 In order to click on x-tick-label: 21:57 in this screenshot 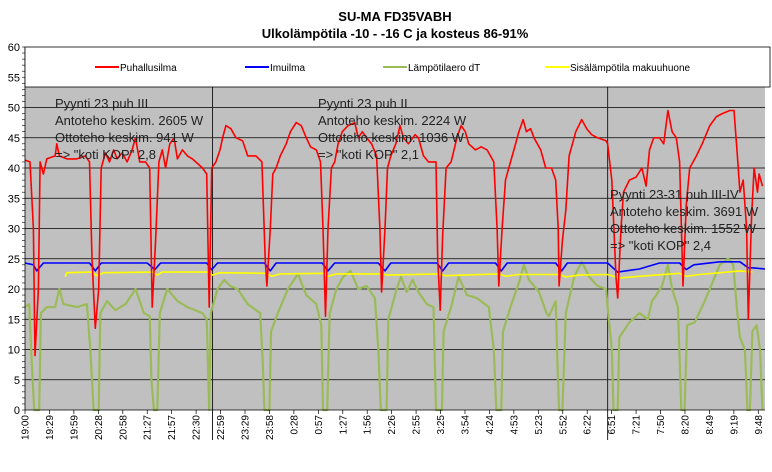, I will do `click(172, 427)`.